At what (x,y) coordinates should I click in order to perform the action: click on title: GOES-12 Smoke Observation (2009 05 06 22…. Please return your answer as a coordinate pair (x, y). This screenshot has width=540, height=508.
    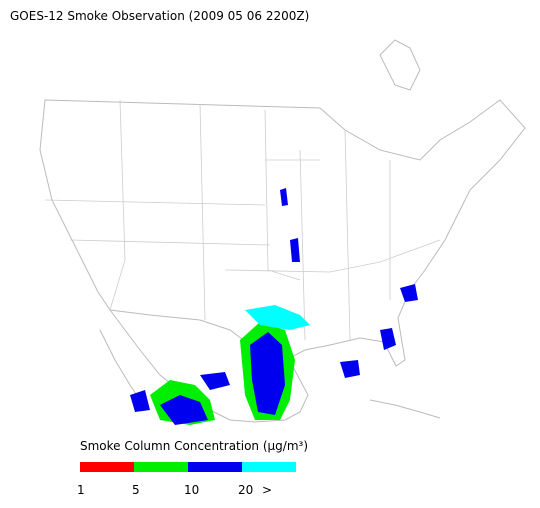
    Looking at the image, I should click on (159, 16).